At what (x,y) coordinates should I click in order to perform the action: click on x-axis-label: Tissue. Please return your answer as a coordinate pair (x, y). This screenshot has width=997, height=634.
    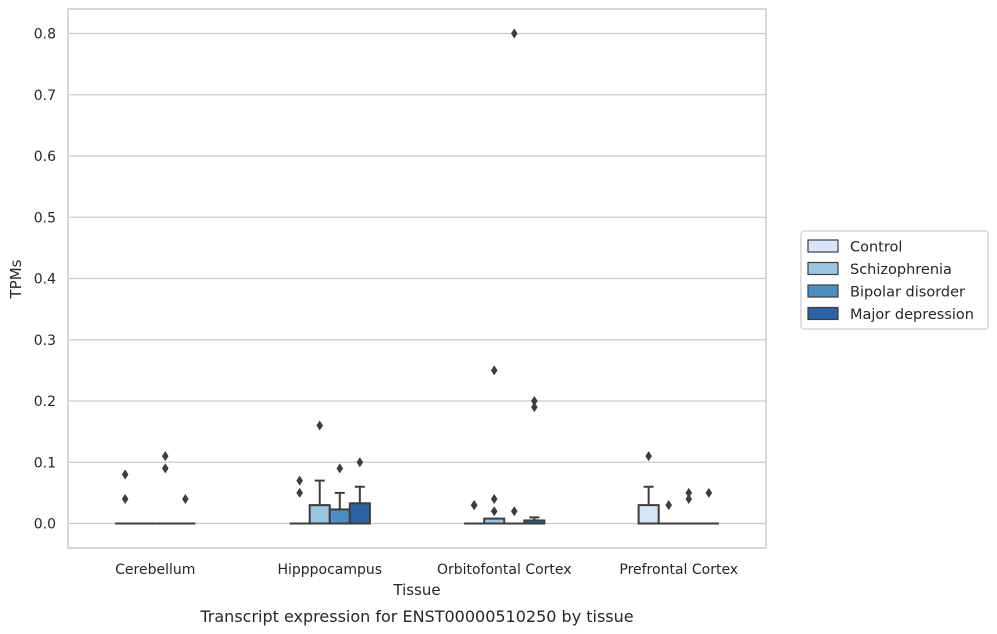
    Looking at the image, I should click on (416, 590).